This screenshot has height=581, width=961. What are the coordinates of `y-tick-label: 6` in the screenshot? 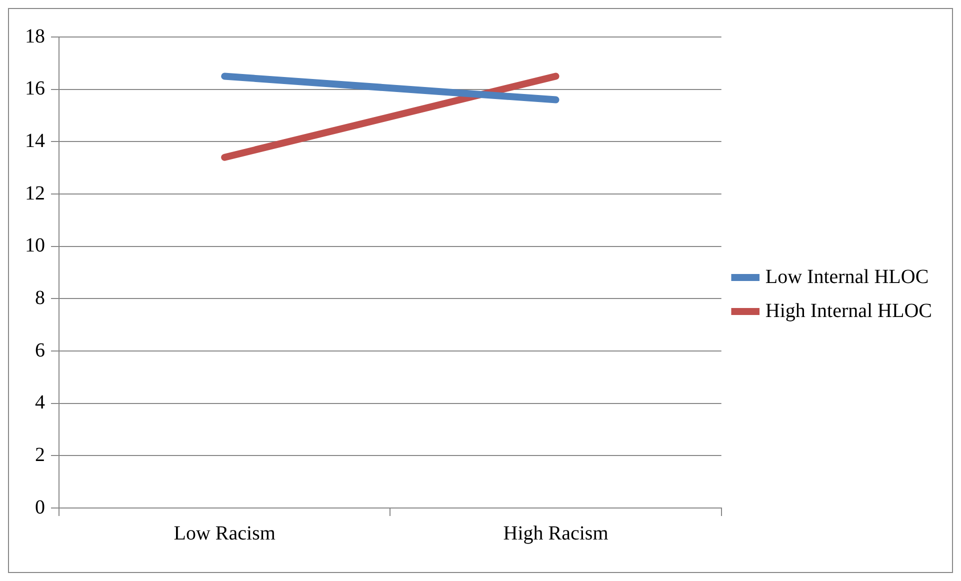 It's located at (40, 350).